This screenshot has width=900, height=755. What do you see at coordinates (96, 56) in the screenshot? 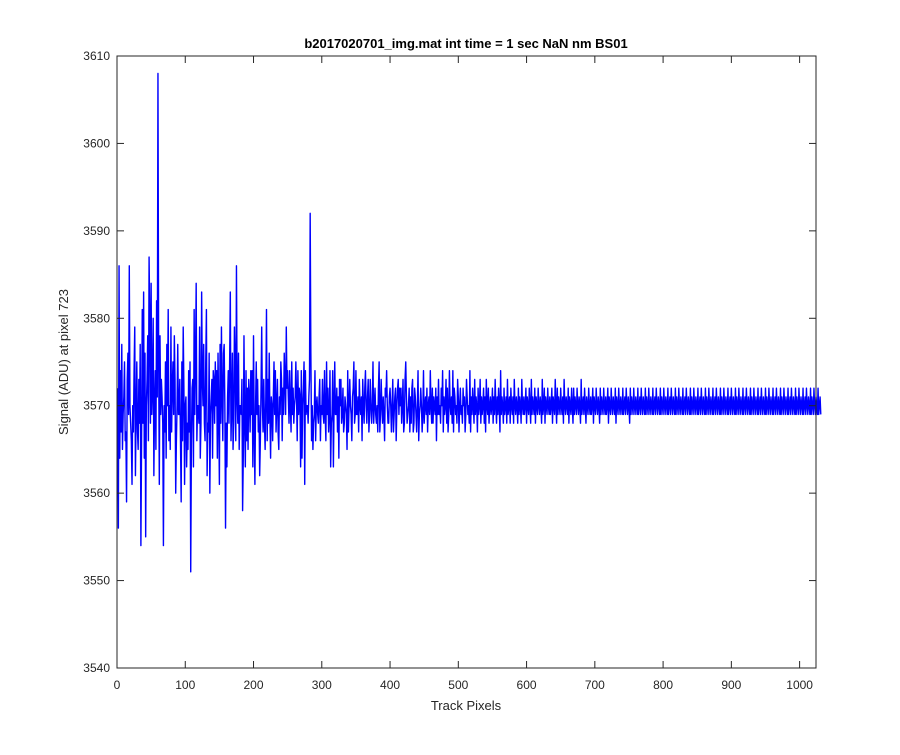
I see `y-tick-label: 3610` at bounding box center [96, 56].